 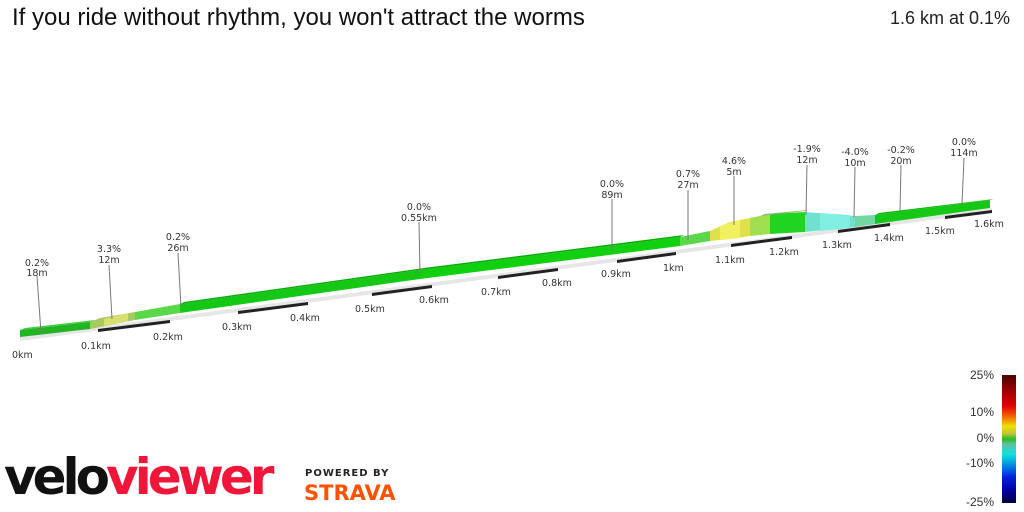 What do you see at coordinates (168, 337) in the screenshot?
I see `svg-text: 0.2km` at bounding box center [168, 337].